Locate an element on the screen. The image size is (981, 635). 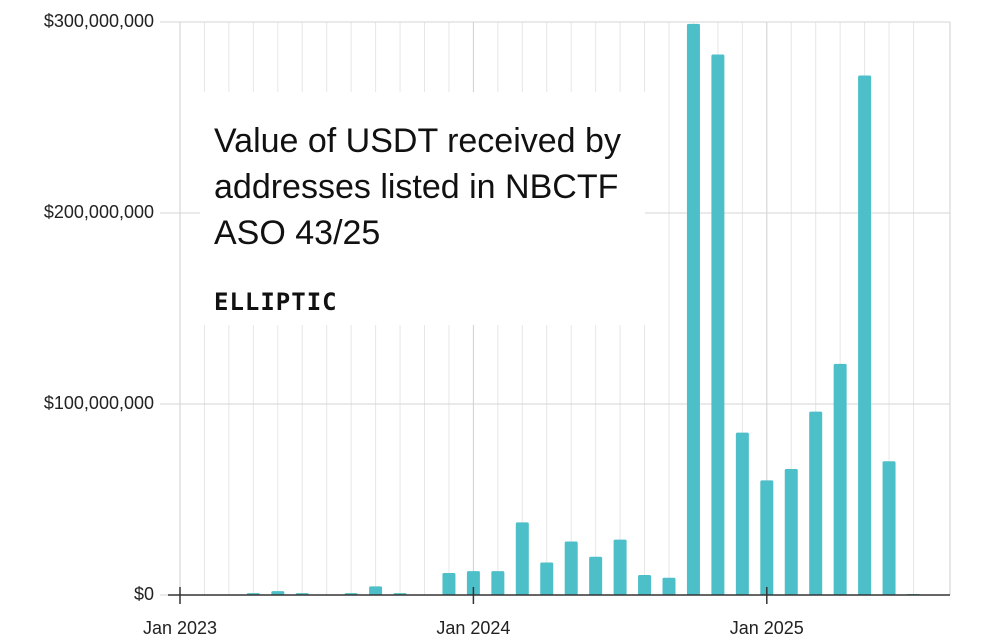
x-tick-label: Jan 2025 is located at coordinates (767, 626).